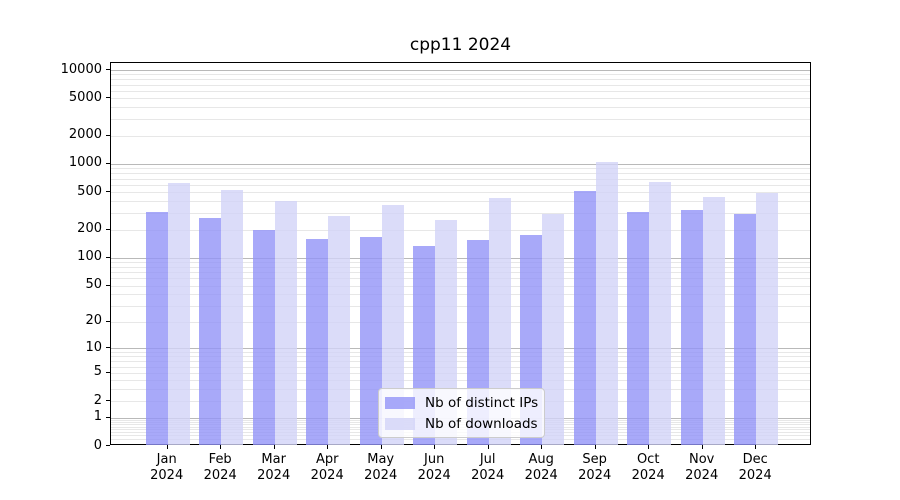 This screenshot has height=500, width=900. Describe the element at coordinates (85, 163) in the screenshot. I see `y-tick-label: 1000` at that location.